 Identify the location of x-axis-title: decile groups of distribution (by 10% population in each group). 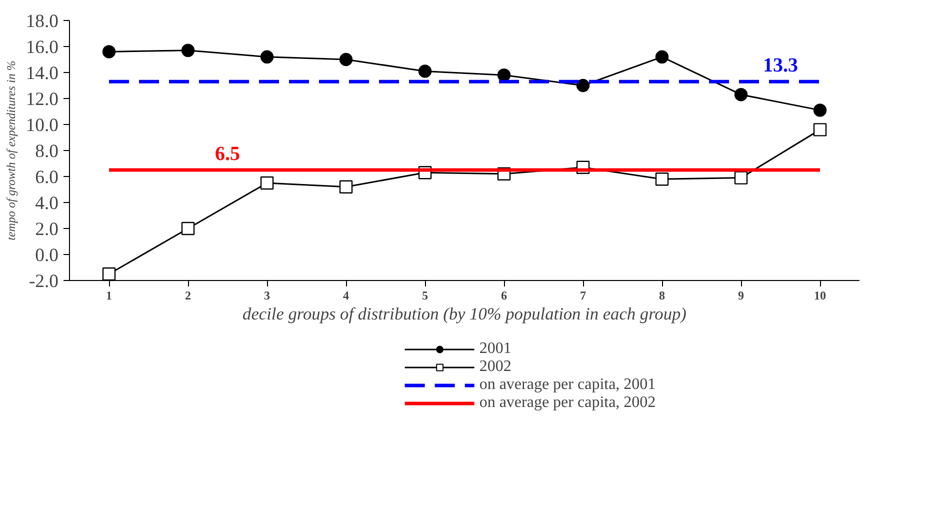
(464, 314).